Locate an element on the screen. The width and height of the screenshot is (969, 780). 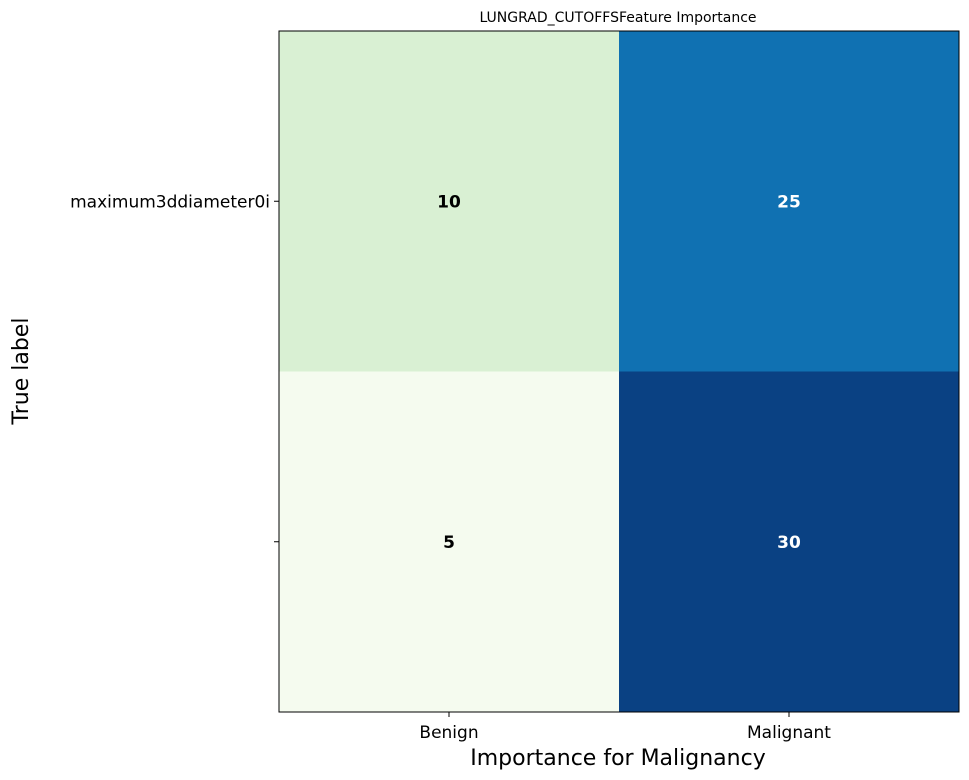
chart-title: LUNGRAD_CUTOFFSFeature Importance is located at coordinates (617, 18).